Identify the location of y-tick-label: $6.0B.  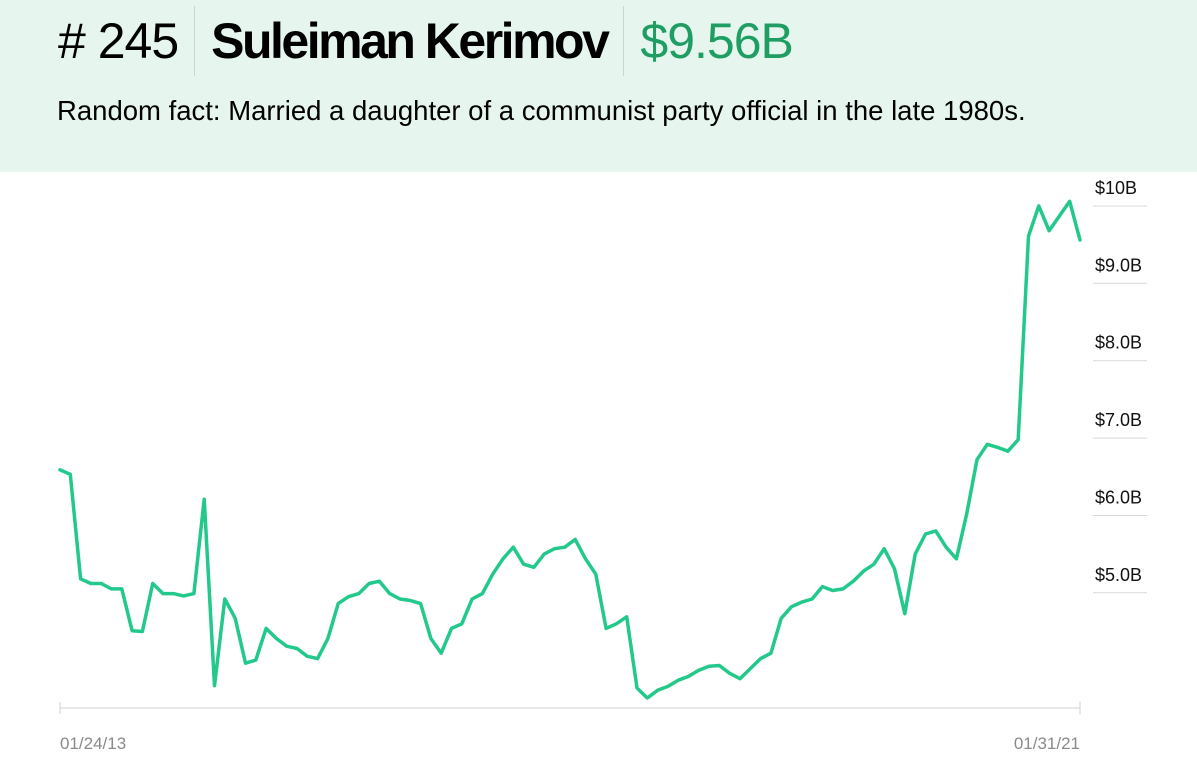
(1118, 497).